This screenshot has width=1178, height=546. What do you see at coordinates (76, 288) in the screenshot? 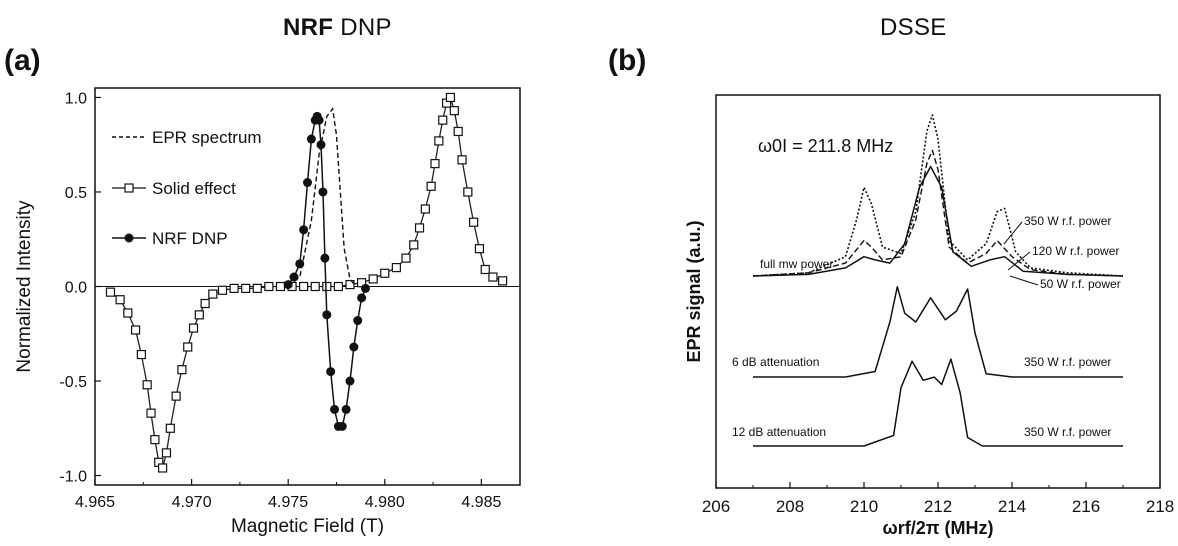
I see `panel-a-y-tick-label: 0.0` at bounding box center [76, 288].